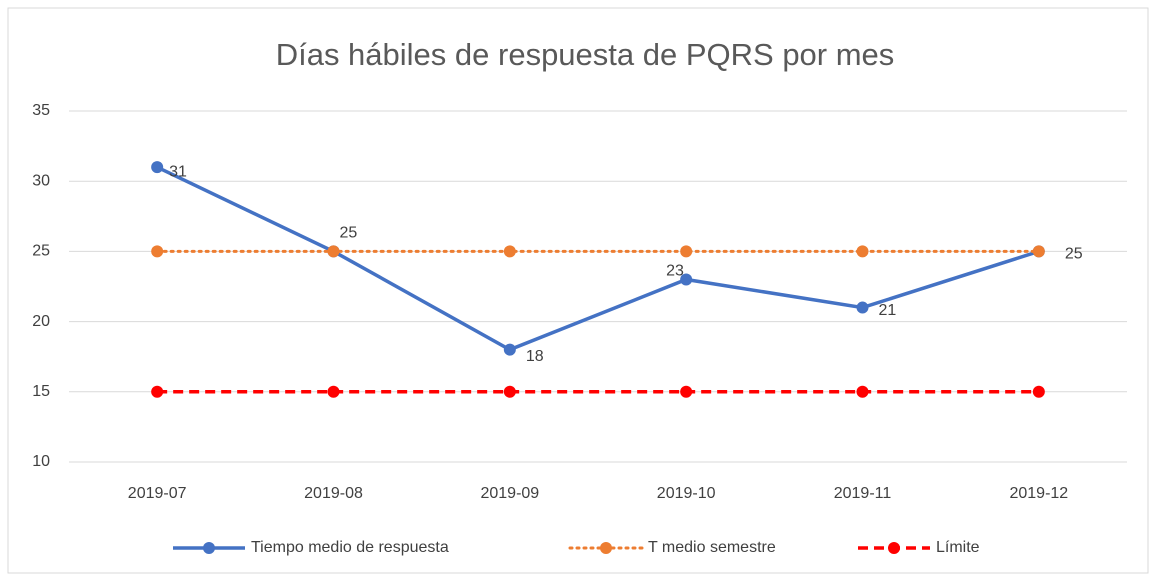 The image size is (1156, 579). I want to click on y-tick-label: 20, so click(41, 321).